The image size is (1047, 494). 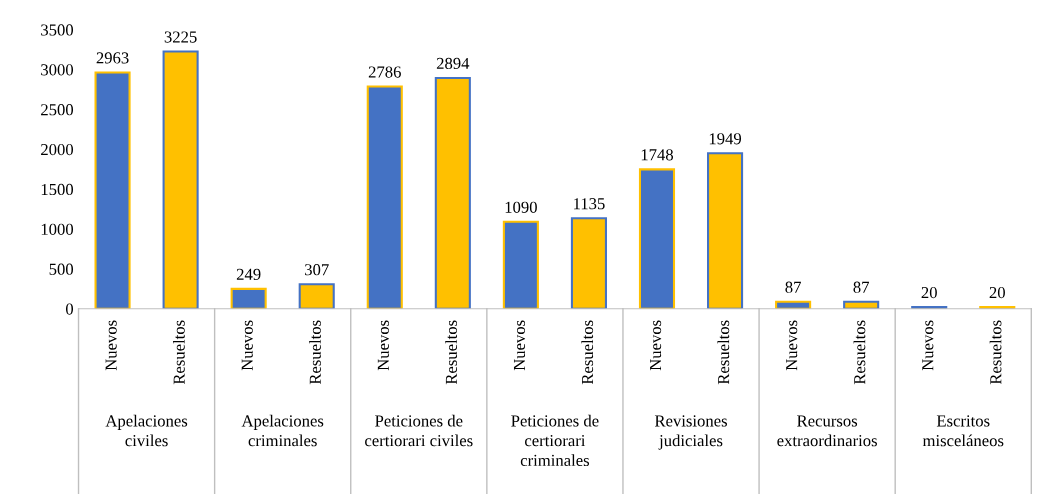 I want to click on text: Recursos extraordinarios, so click(x=827, y=431).